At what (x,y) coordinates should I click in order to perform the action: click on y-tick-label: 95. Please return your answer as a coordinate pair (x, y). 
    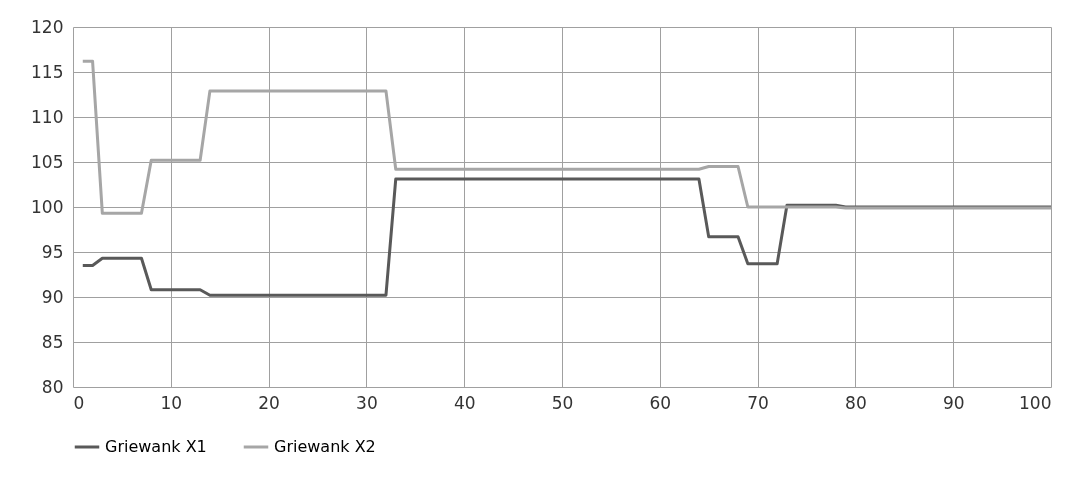
    Looking at the image, I should click on (52, 251).